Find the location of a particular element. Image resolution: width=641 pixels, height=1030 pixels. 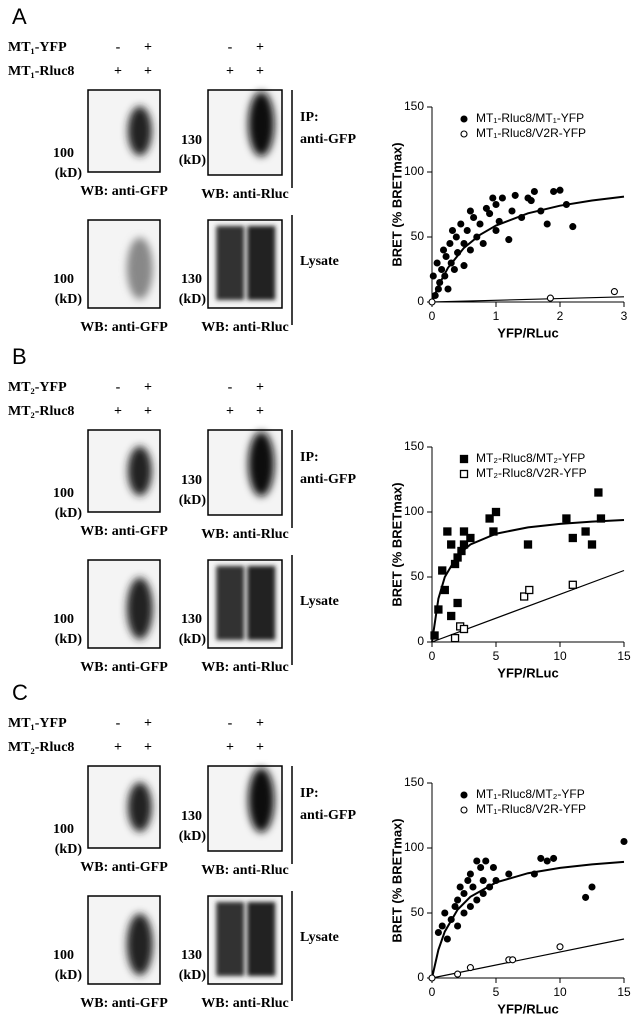

legend-label: MT₁-Rluc8/V2R-YFP is located at coordinates (531, 809).